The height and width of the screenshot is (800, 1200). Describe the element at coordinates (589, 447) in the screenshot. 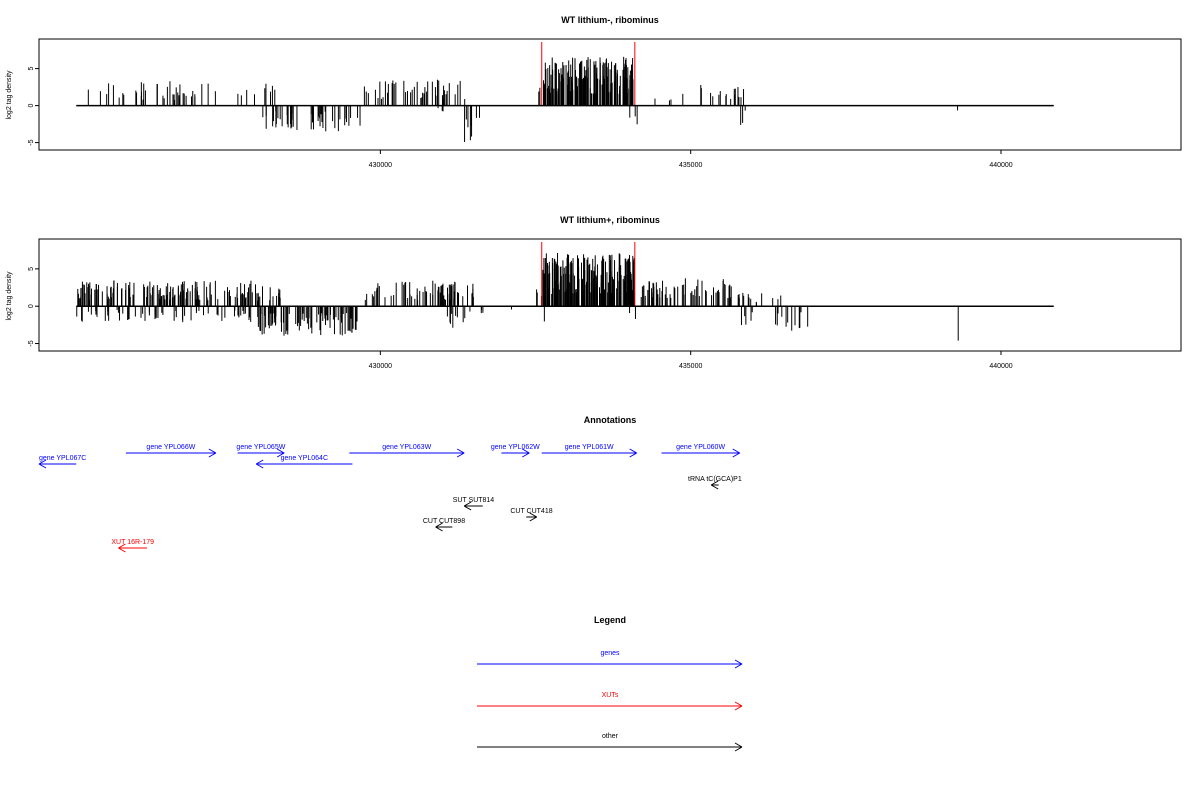

I see `feature-label: gene YPL061W` at that location.